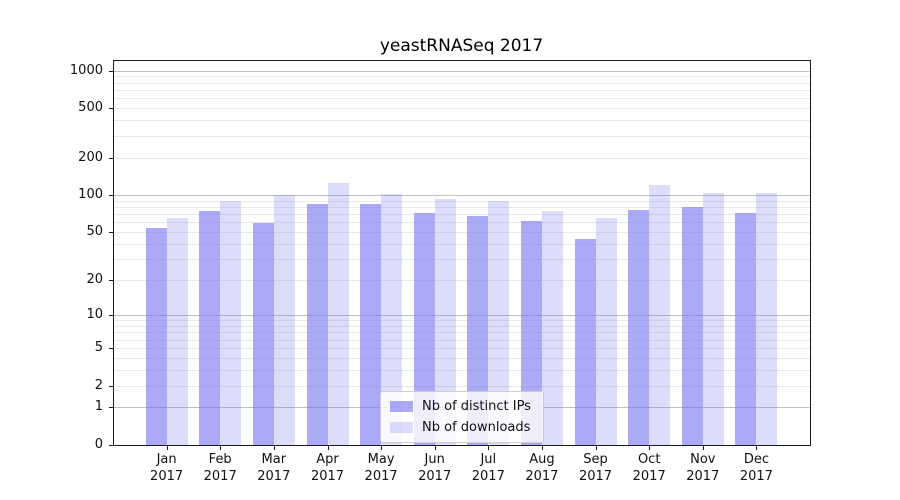  I want to click on bar-distinct-ips-aug, so click(531, 333).